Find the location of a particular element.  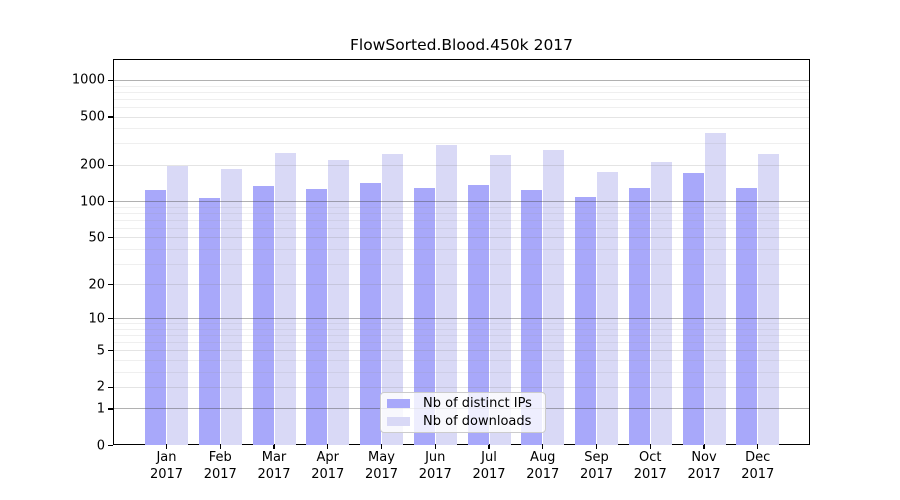

y-tick-label-100: 100 is located at coordinates (92, 202).